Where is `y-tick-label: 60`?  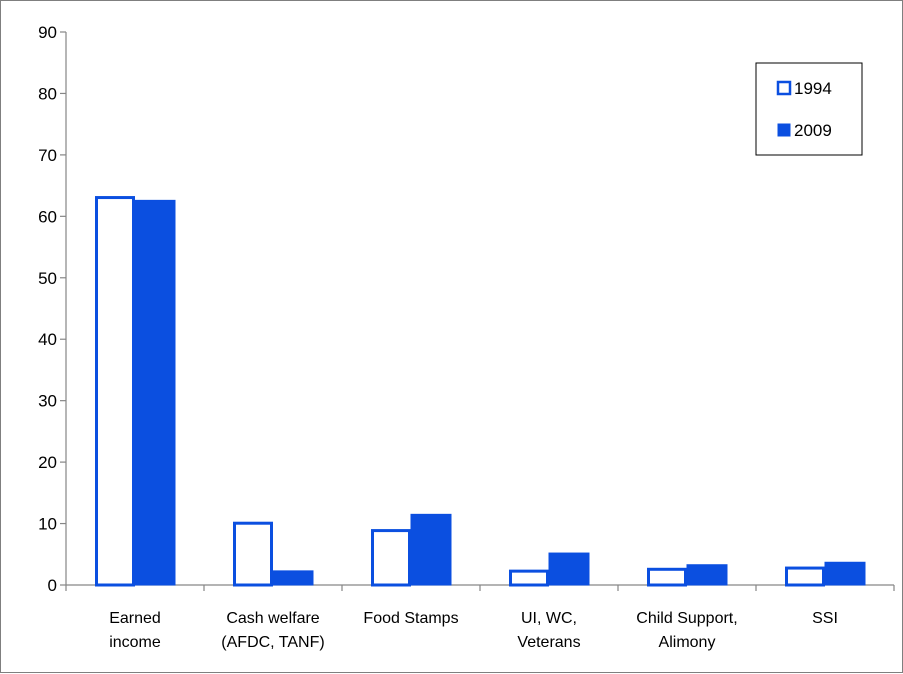 y-tick-label: 60 is located at coordinates (47, 216).